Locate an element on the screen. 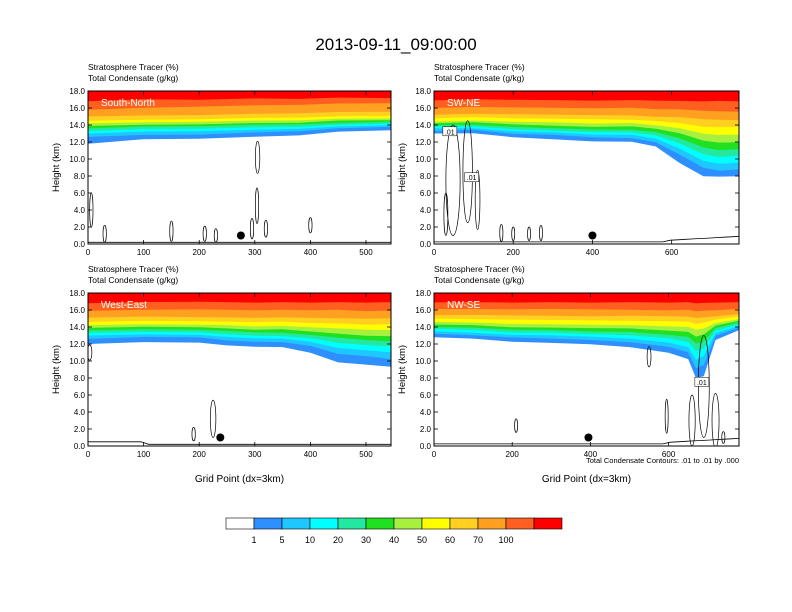 This screenshot has height=612, width=792. colorbar-label: 20 is located at coordinates (338, 540).